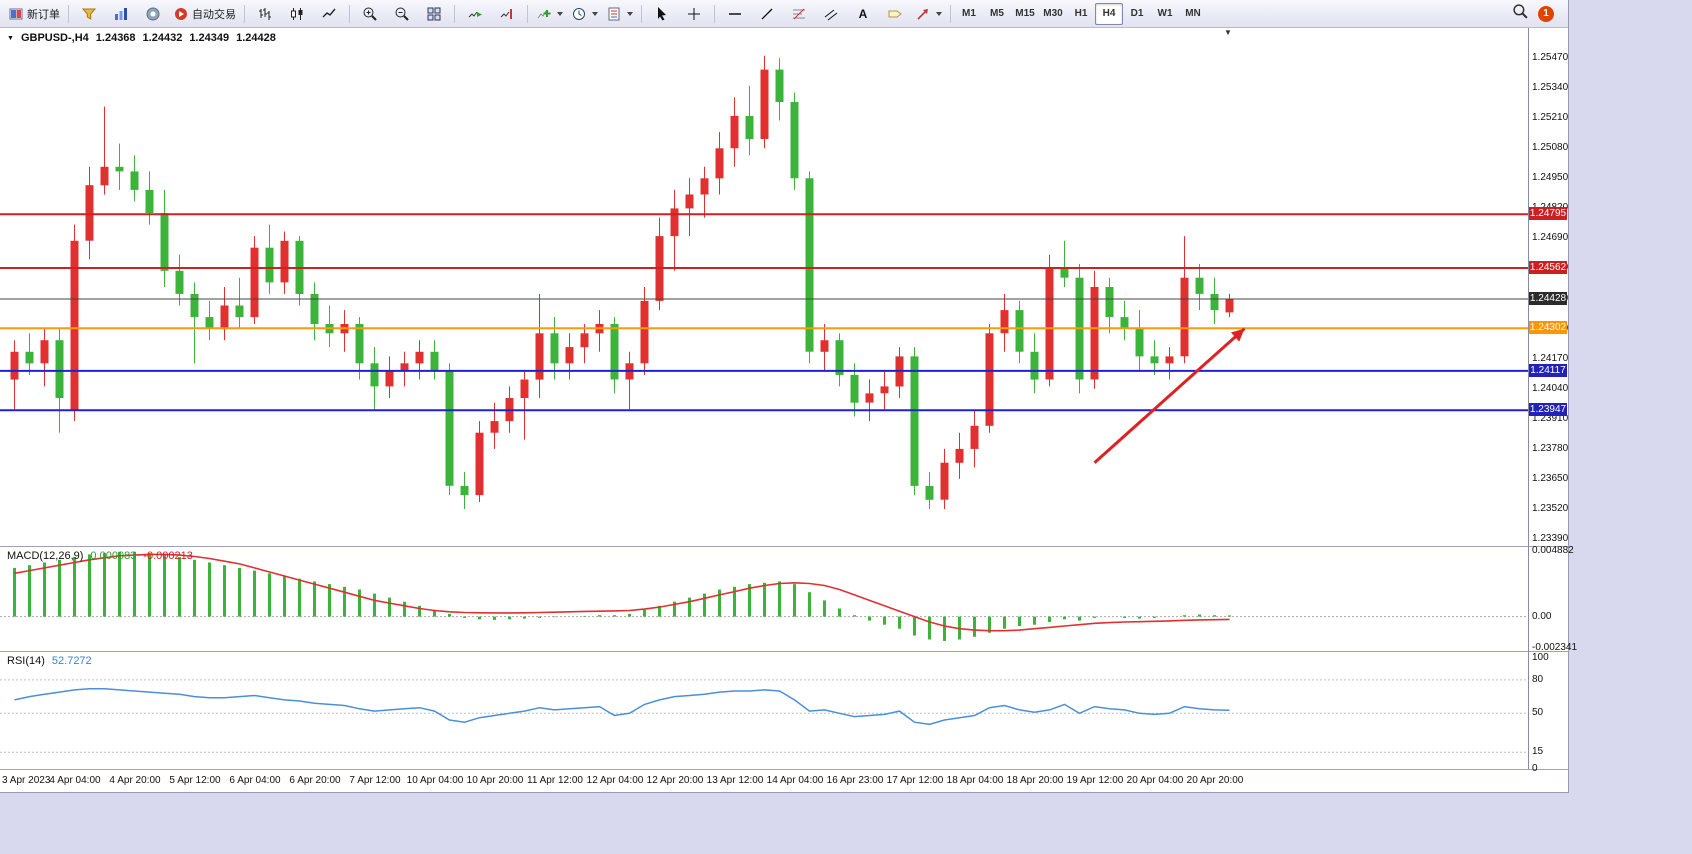  Describe the element at coordinates (895, 14) in the screenshot. I see `label-tool-button` at that location.